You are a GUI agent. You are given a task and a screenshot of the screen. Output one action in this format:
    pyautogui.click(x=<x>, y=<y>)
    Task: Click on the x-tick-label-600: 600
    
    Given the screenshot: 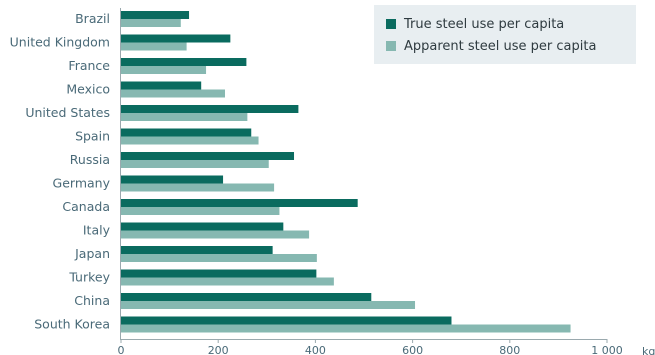 What is the action you would take?
    pyautogui.click(x=412, y=349)
    